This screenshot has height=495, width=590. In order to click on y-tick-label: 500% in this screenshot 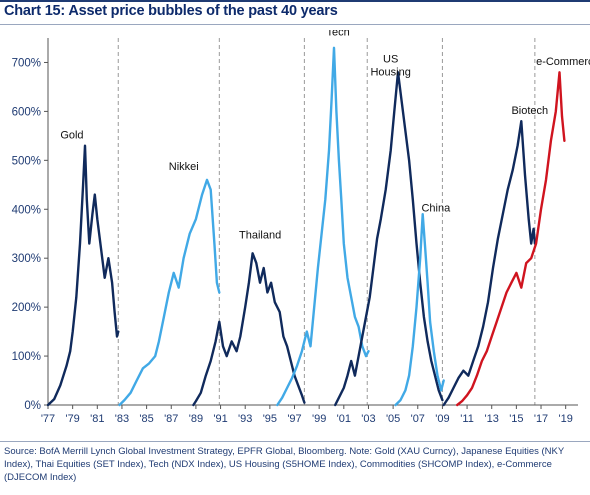, I will do `click(26, 161)`.